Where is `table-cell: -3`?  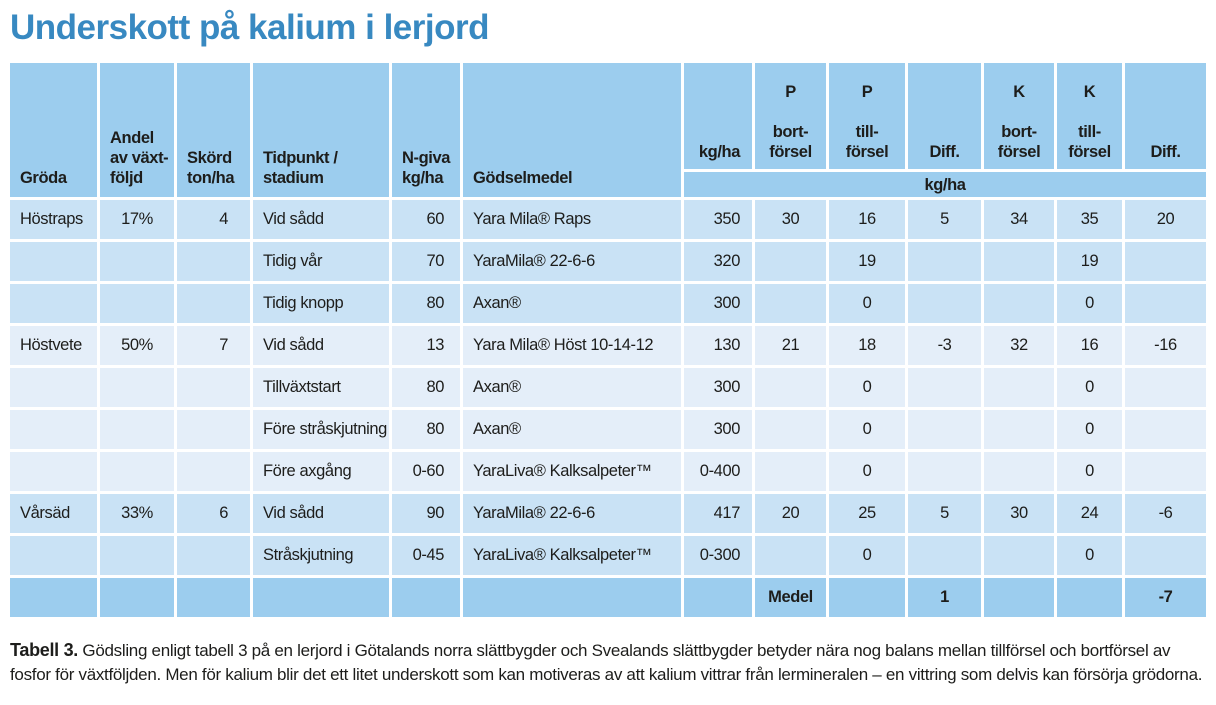 table-cell: -3 is located at coordinates (944, 345).